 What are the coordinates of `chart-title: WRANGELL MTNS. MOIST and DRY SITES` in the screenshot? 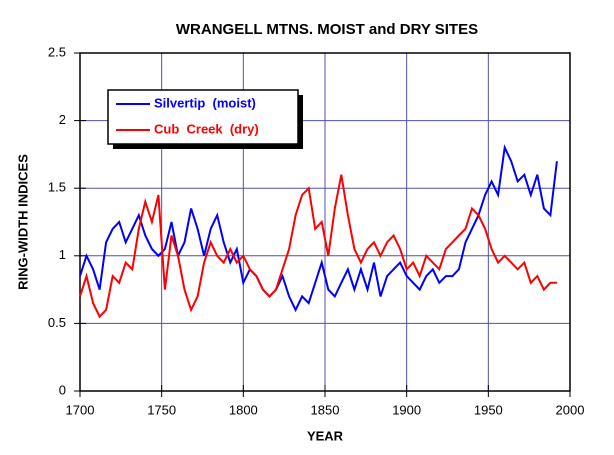 It's located at (327, 29).